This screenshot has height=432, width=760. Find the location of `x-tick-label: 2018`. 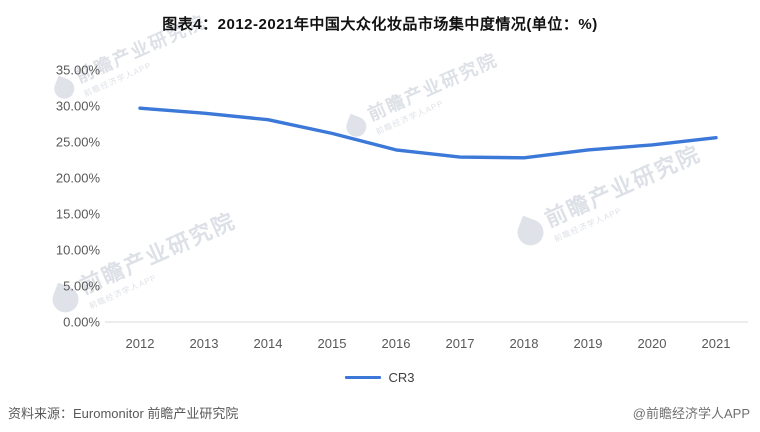

x-tick-label: 2018 is located at coordinates (524, 343).